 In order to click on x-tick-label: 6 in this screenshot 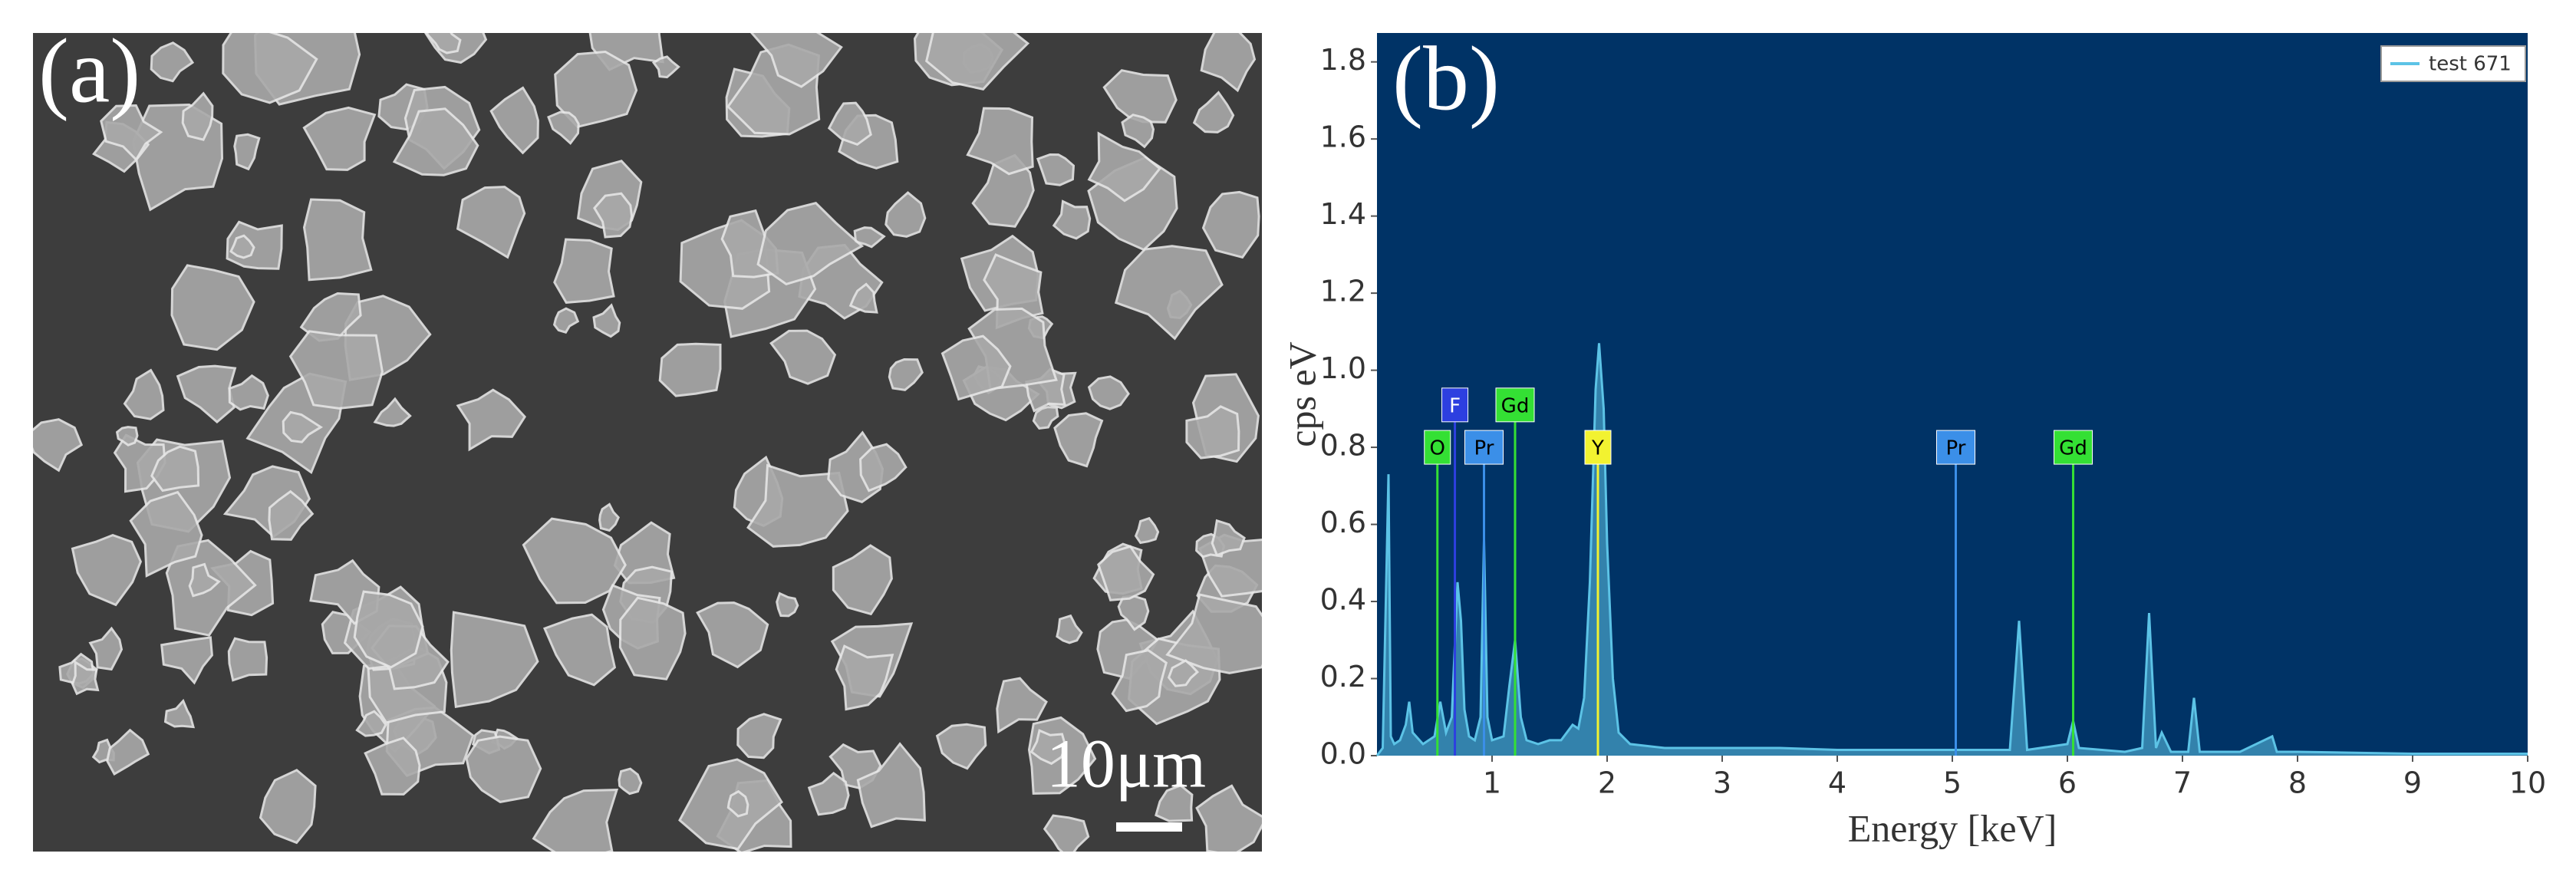, I will do `click(2067, 783)`.